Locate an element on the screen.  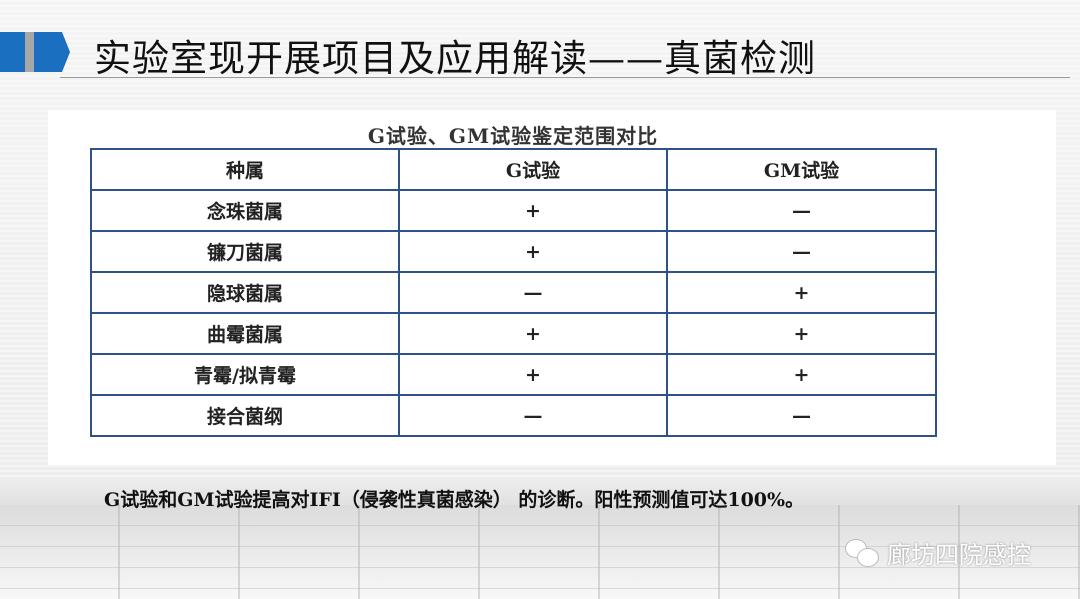
table-row: 隐球菌属 — + is located at coordinates (513, 292).